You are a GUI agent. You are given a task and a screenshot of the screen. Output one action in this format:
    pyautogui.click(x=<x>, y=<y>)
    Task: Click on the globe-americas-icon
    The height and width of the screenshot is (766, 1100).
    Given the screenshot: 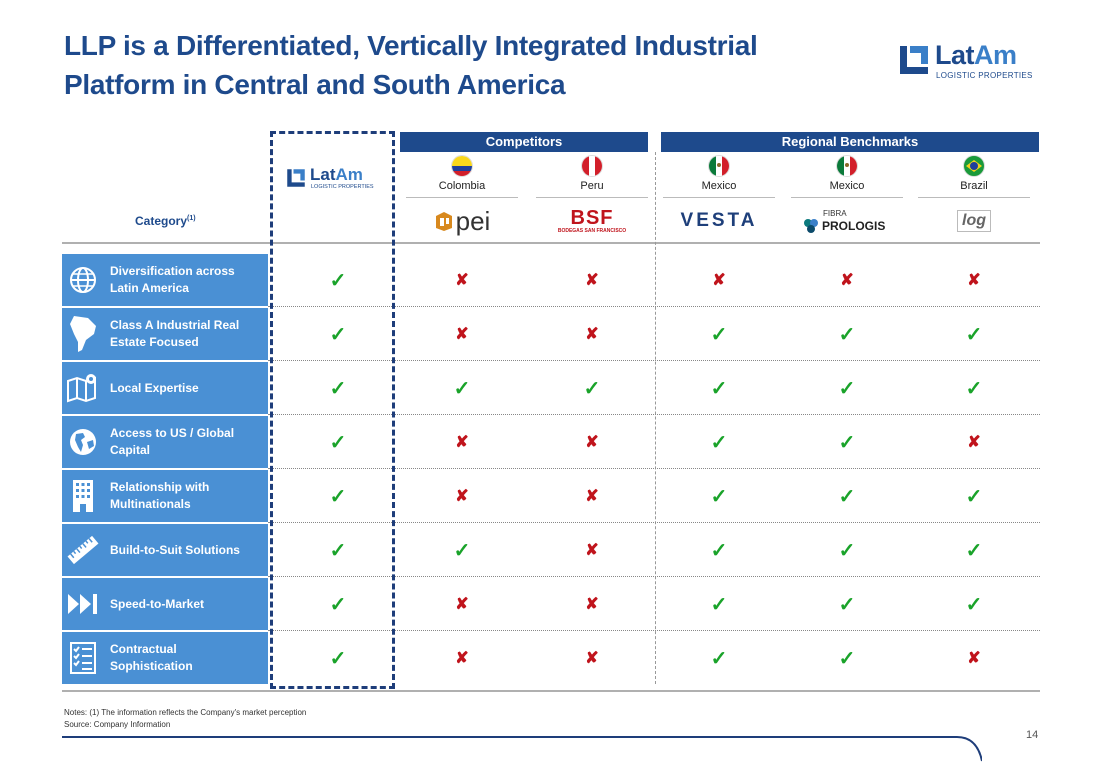 What is the action you would take?
    pyautogui.click(x=83, y=442)
    